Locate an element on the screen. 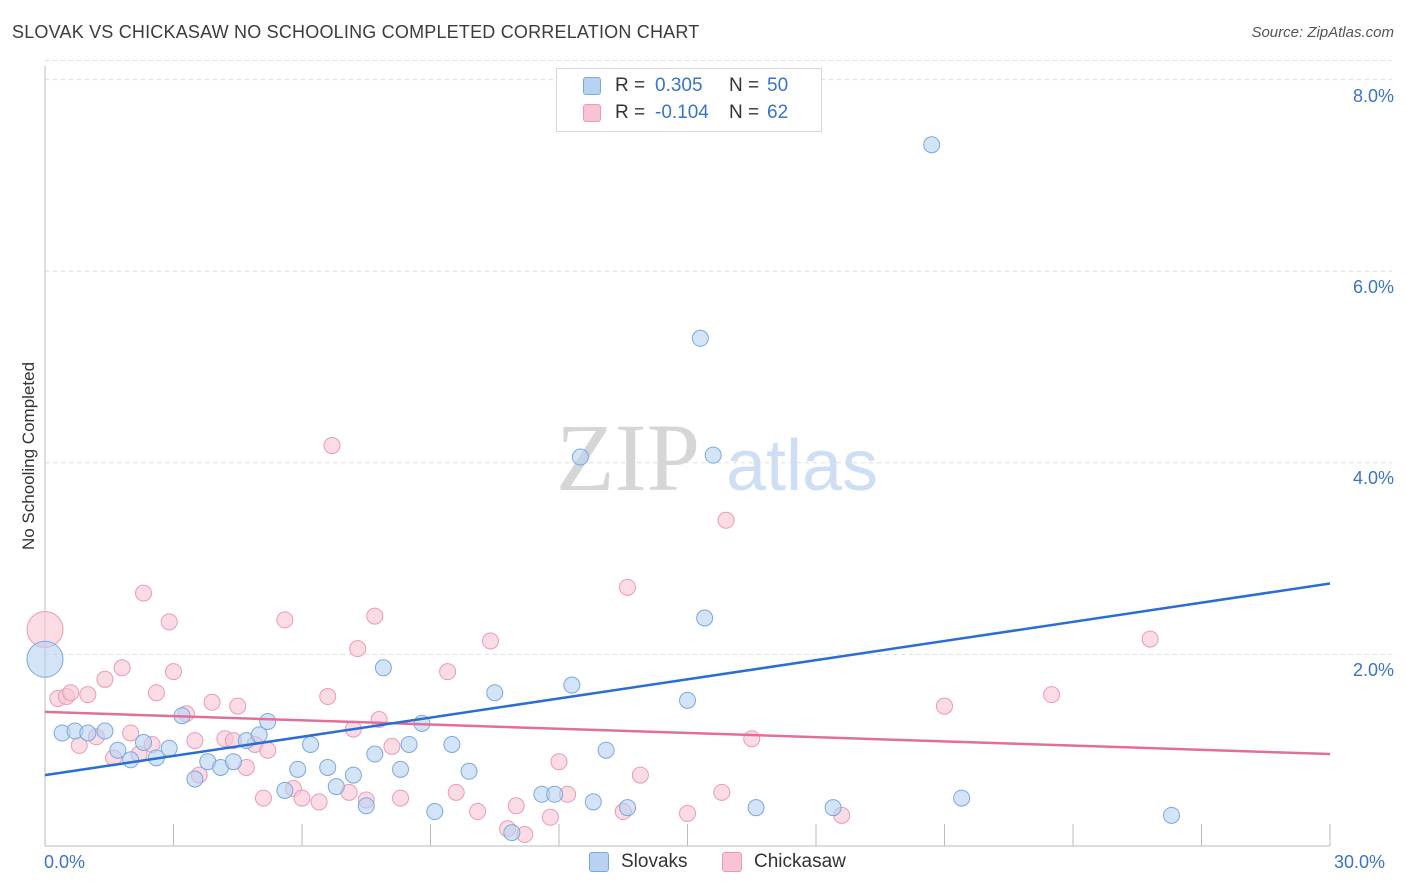 This screenshot has width=1406, height=892. slovaks-swatch is located at coordinates (599, 862).